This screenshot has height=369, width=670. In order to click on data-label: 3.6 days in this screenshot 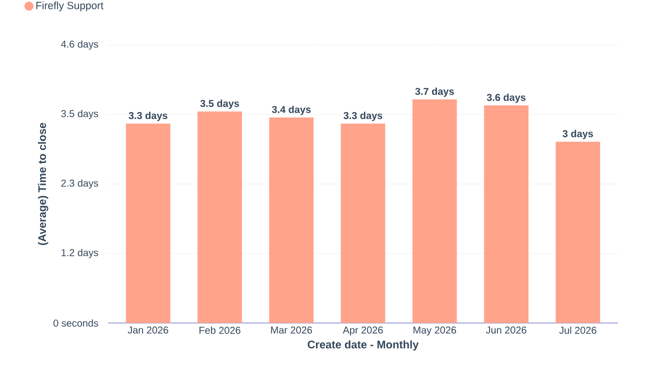, I will do `click(506, 98)`.